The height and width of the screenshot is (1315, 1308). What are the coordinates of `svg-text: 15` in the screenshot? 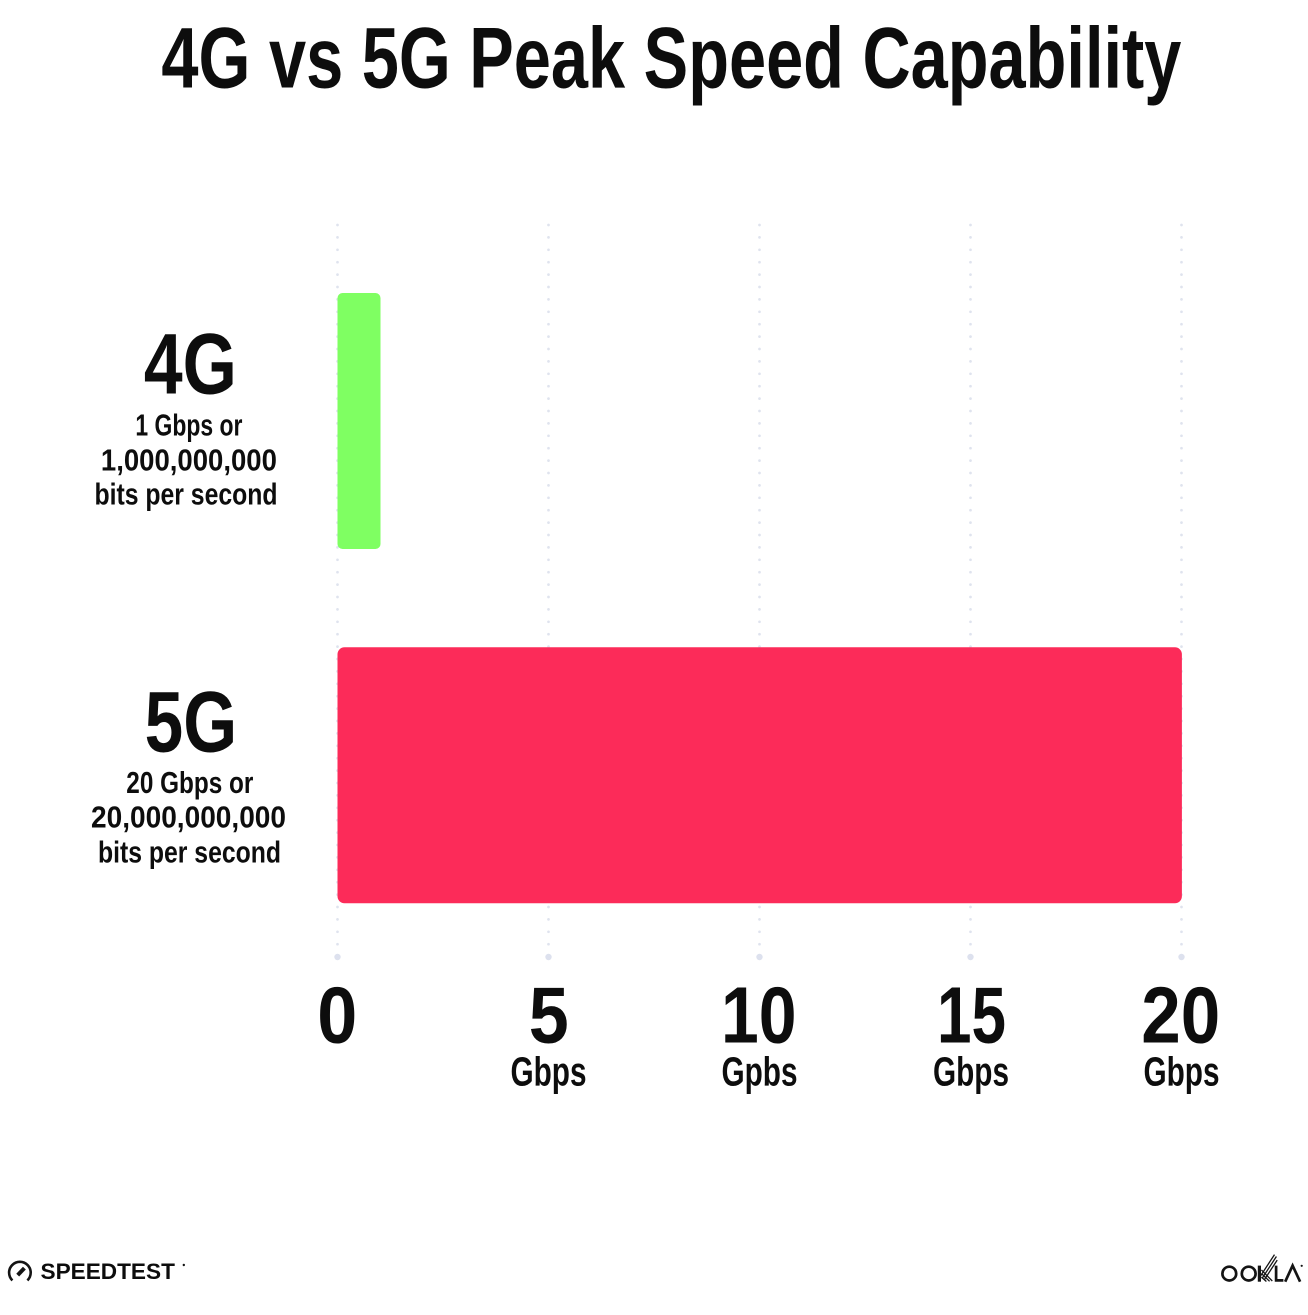 It's located at (971, 1015).